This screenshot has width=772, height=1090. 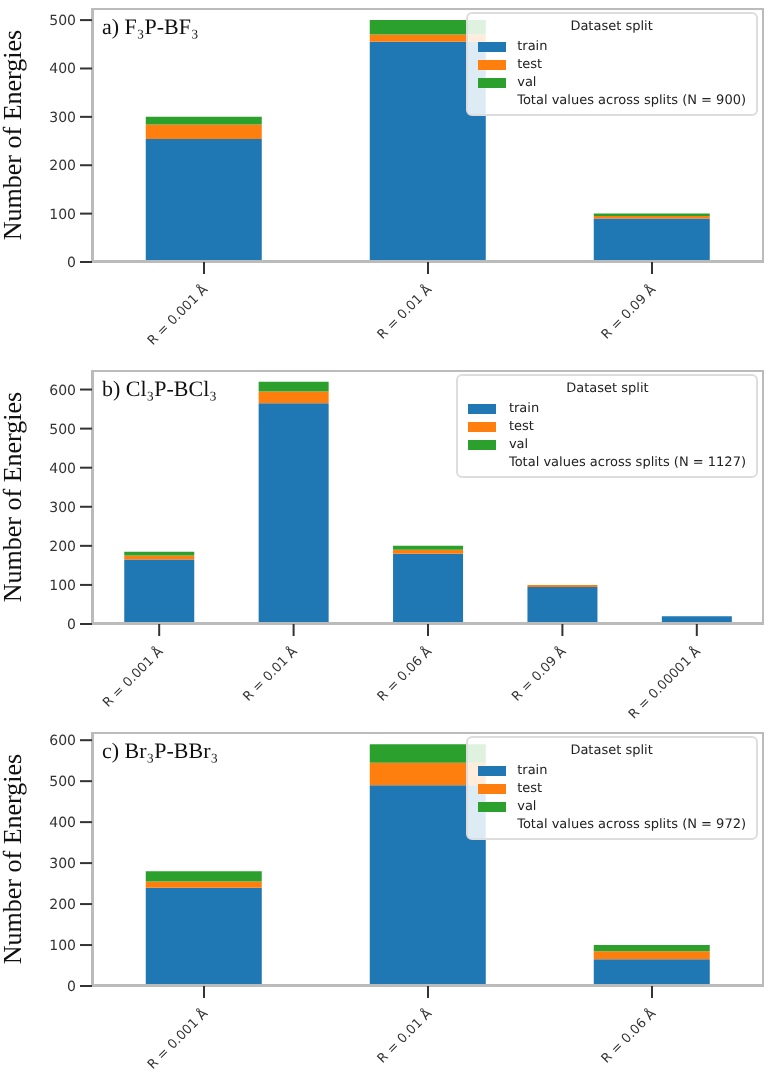 What do you see at coordinates (150, 28) in the screenshot?
I see `chart-title: a) F₃P-BF₃` at bounding box center [150, 28].